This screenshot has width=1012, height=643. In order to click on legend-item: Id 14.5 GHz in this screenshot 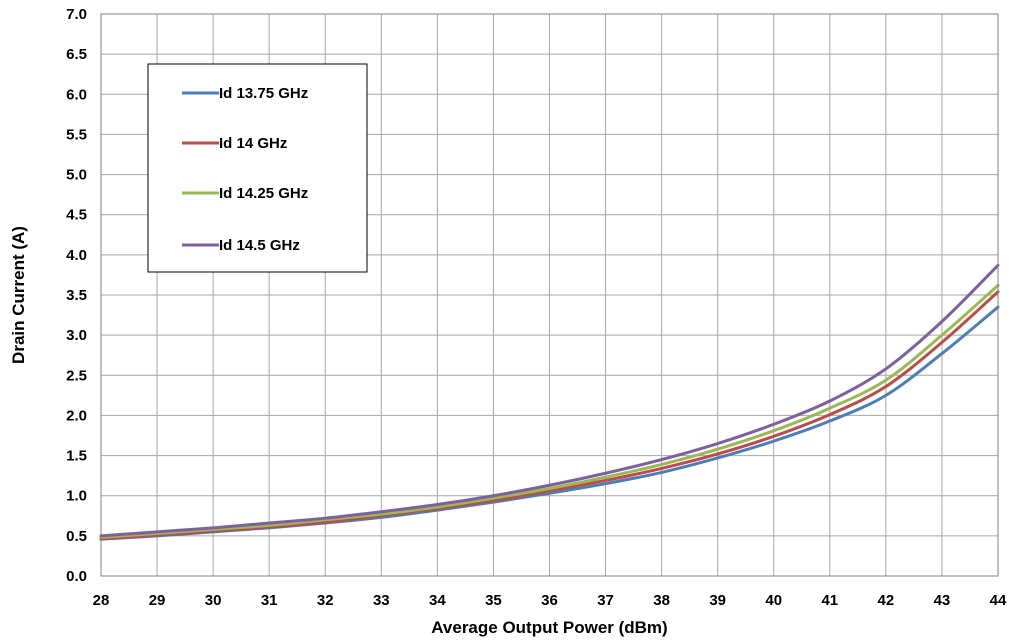, I will do `click(241, 245)`.